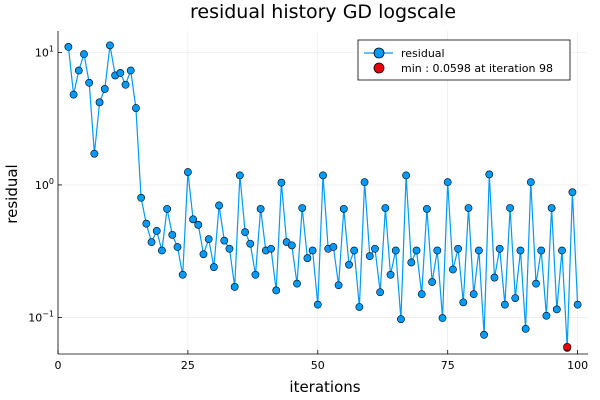 Image resolution: width=600 pixels, height=400 pixels. I want to click on y-tick-label: 10⁰, so click(44, 184).